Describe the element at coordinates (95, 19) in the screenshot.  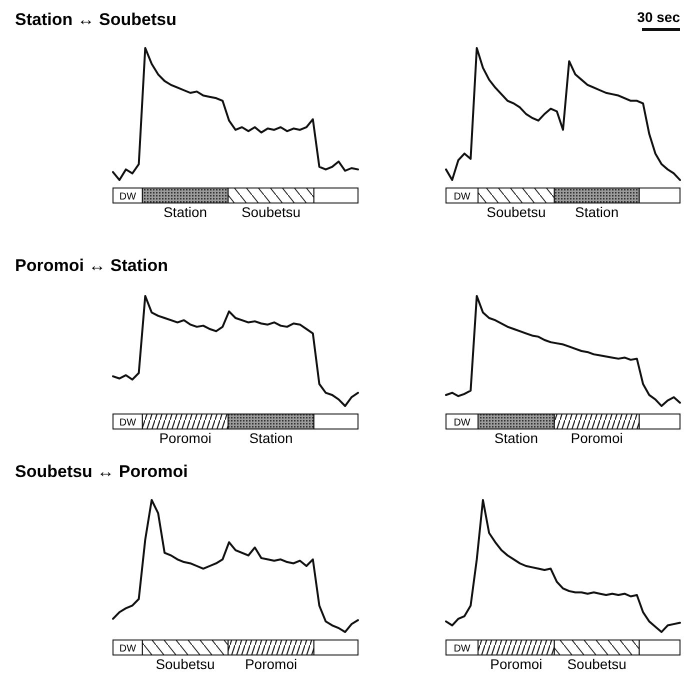
I see `chart-title: Station ↔ Soubetsu` at that location.